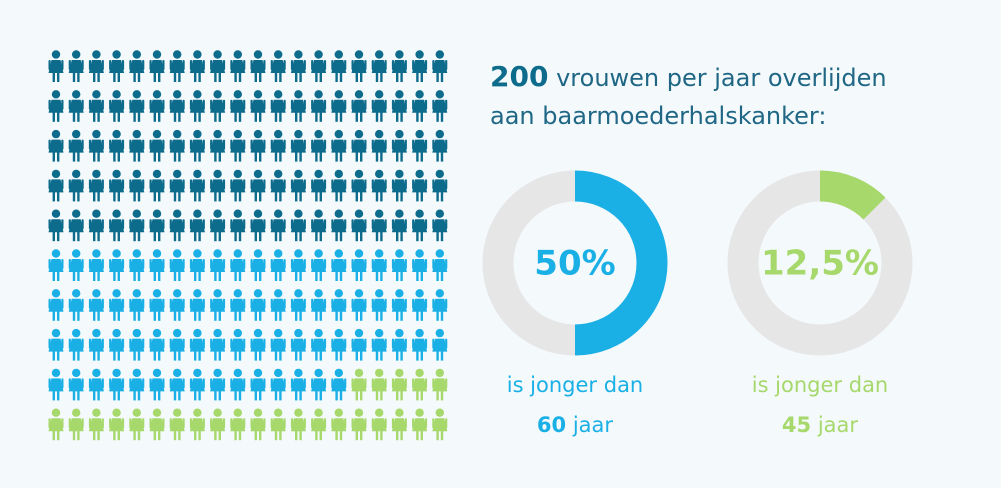 The image size is (1001, 488). What do you see at coordinates (820, 405) in the screenshot?
I see `caption: is jonger dan 45 jaar` at bounding box center [820, 405].